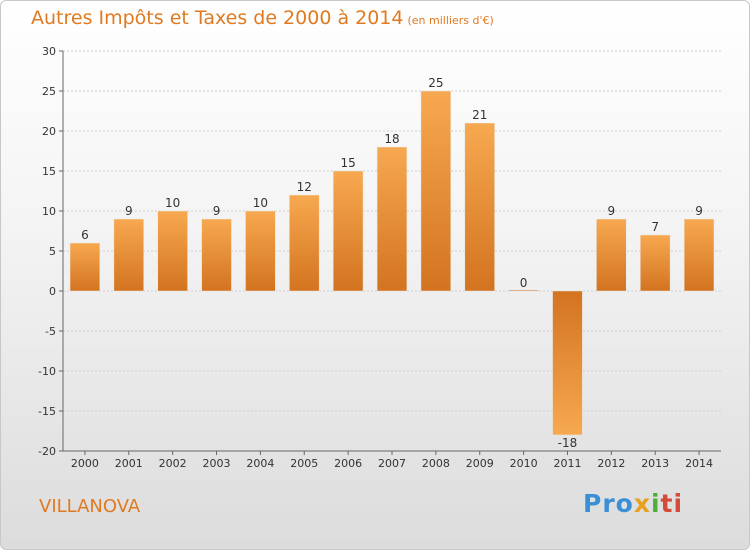  Describe the element at coordinates (172, 203) in the screenshot. I see `data-label-2002: 10` at that location.